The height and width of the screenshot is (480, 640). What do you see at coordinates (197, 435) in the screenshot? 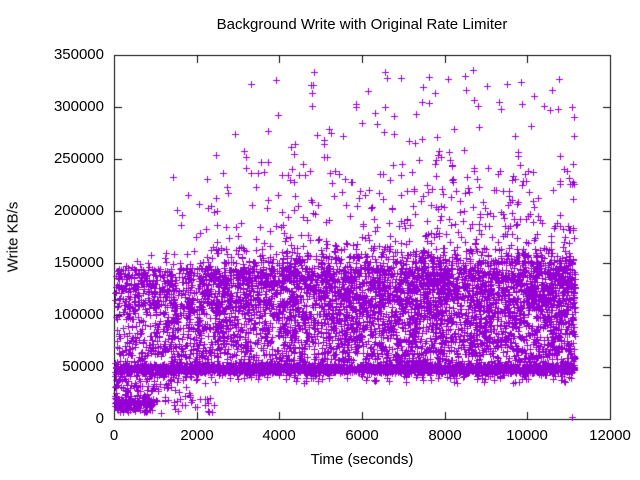
I see `x-tick-label: 2000` at bounding box center [197, 435].